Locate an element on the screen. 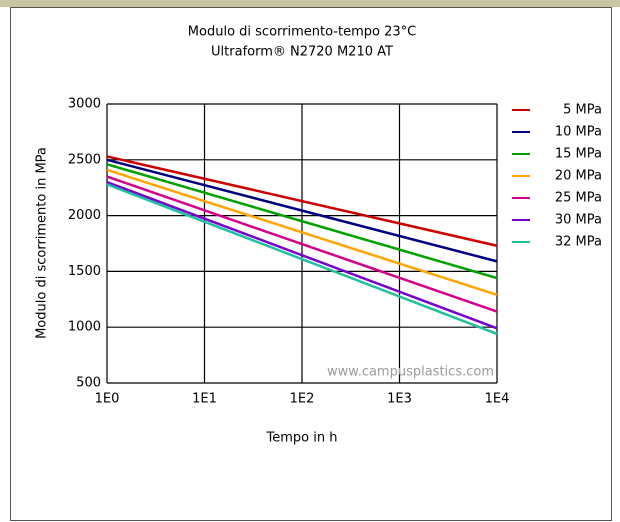 The height and width of the screenshot is (522, 620). y-tick-label: 500 is located at coordinates (88, 383).